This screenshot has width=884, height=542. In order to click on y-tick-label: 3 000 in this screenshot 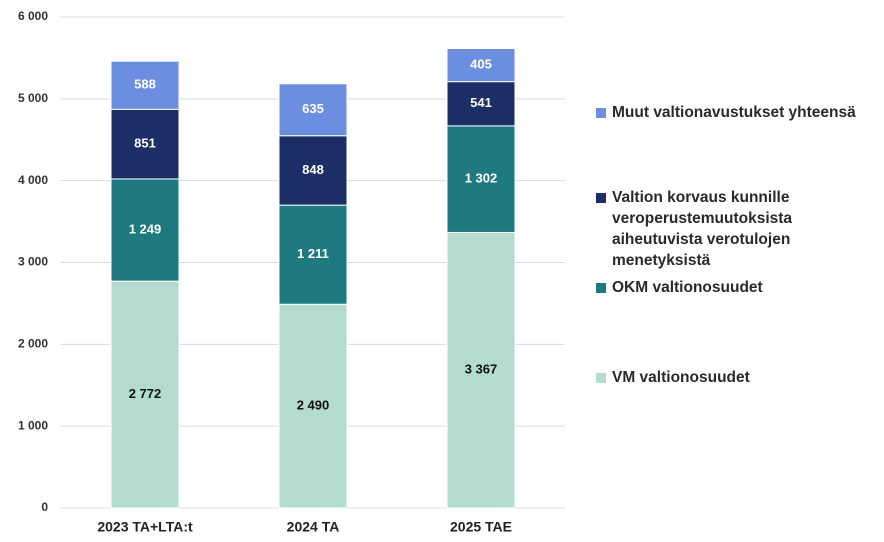, I will do `click(33, 262)`.